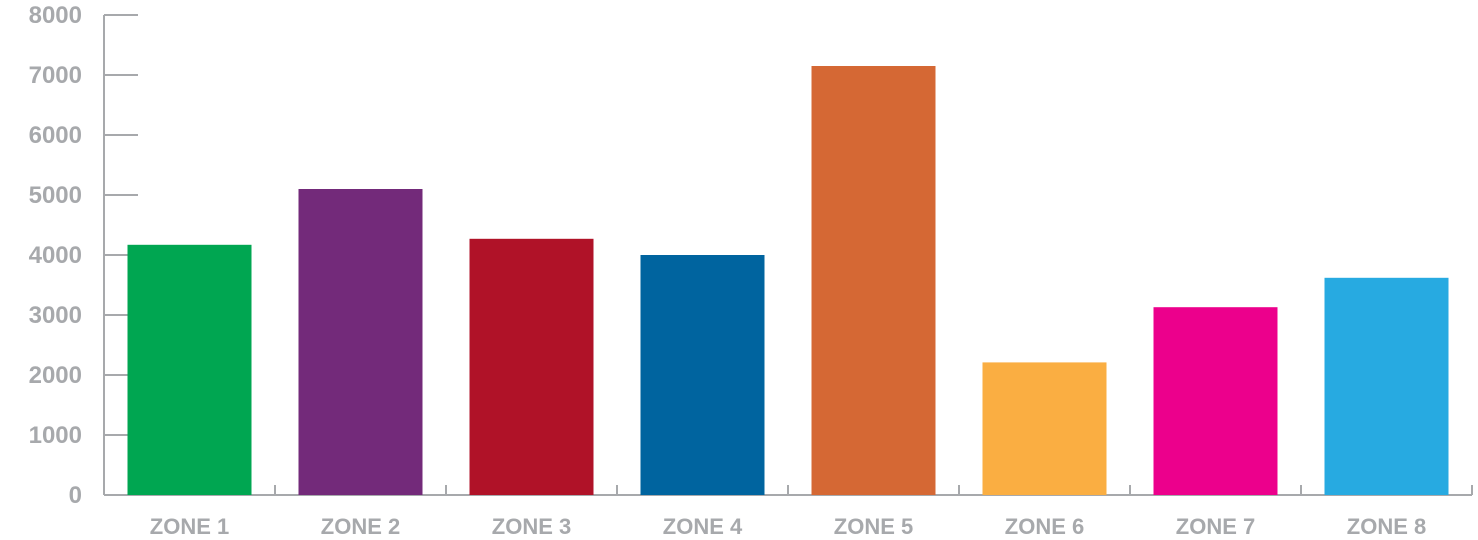 The image size is (1478, 540). Describe the element at coordinates (83, 255) in the screenshot. I see `y-axis: 0 1000 2000 3000 4000 5000 6000 7000 8000` at that location.